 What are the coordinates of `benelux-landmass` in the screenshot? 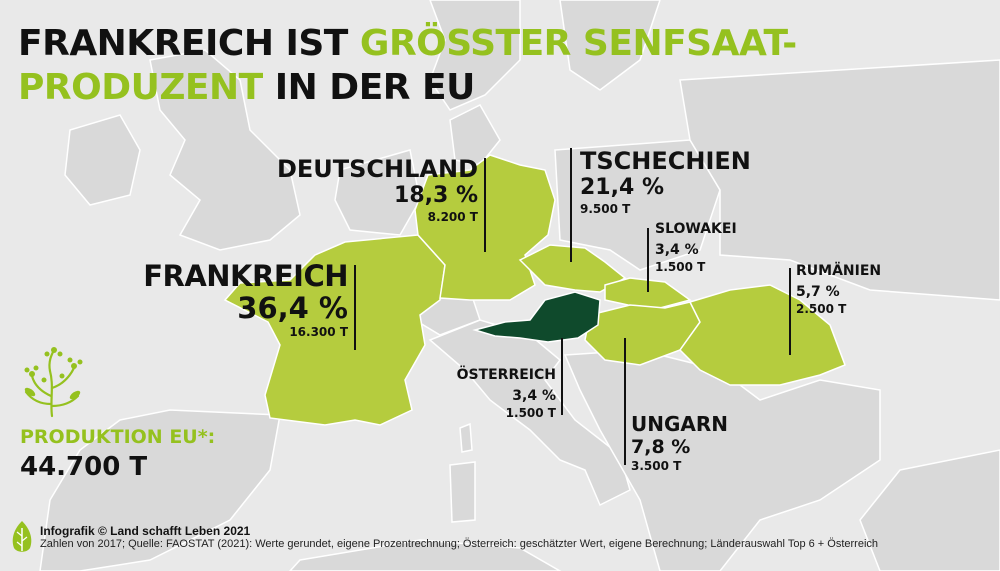 It's located at (377, 192).